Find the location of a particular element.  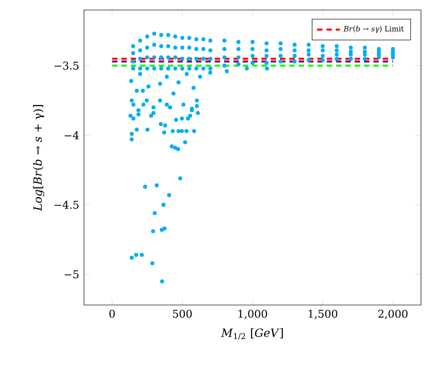

x-tick-label: 500 is located at coordinates (182, 314).